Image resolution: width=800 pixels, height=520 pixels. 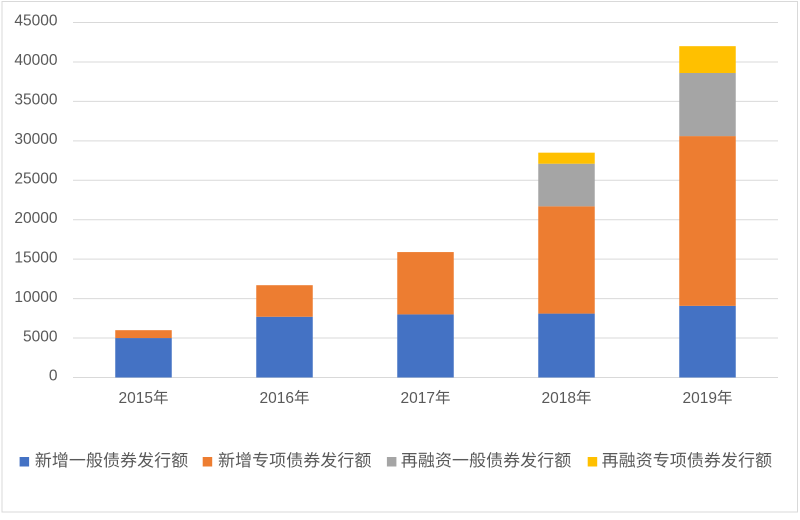 I want to click on svg-text: 0, so click(x=53, y=376).